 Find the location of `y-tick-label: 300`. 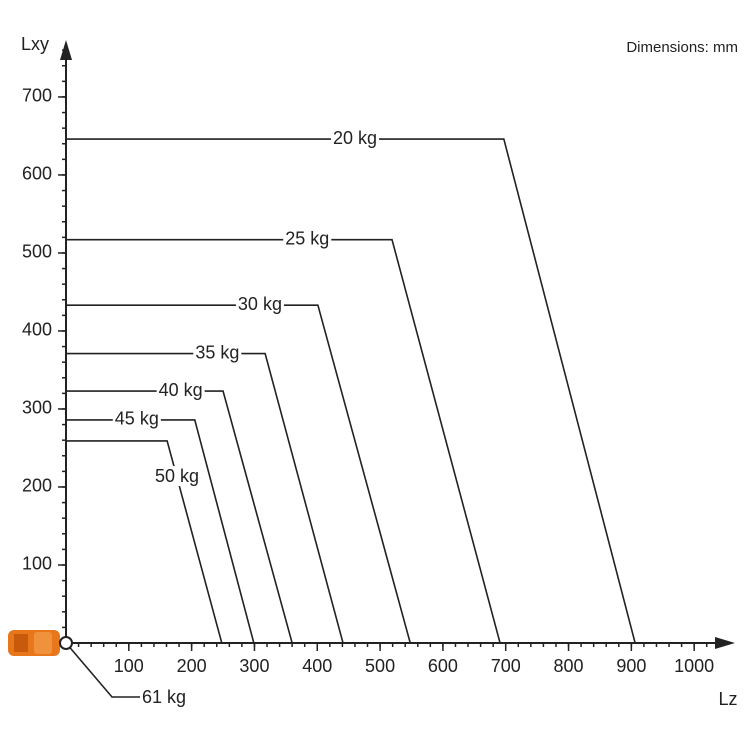

y-tick-label: 300 is located at coordinates (37, 408).